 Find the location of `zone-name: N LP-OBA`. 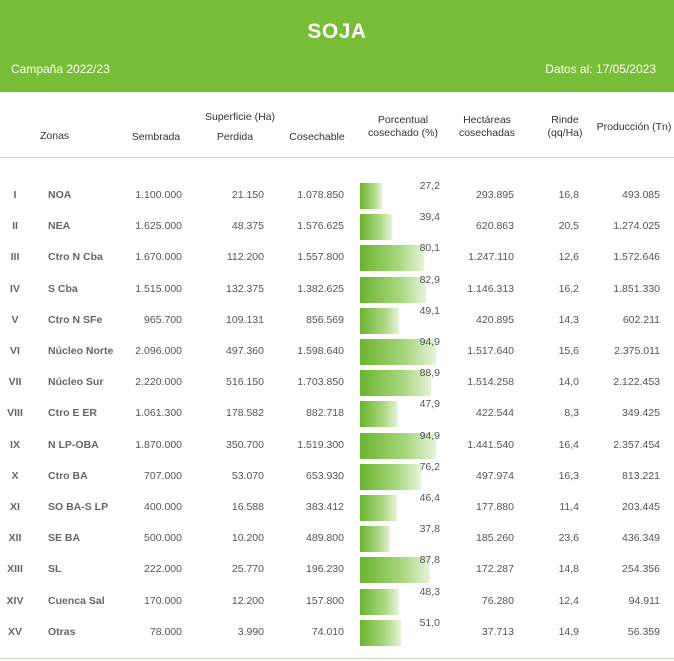

zone-name: N LP-OBA is located at coordinates (73, 444).